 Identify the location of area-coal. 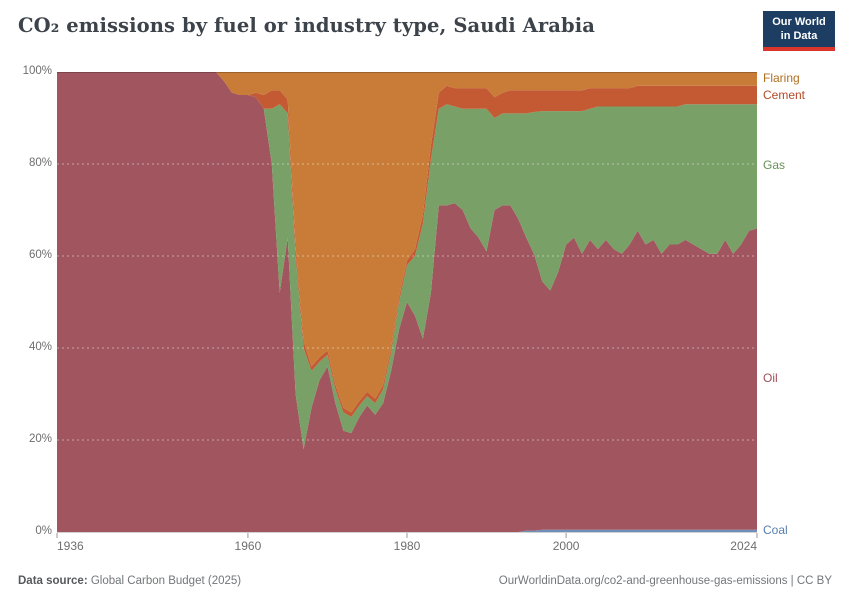
(407, 530).